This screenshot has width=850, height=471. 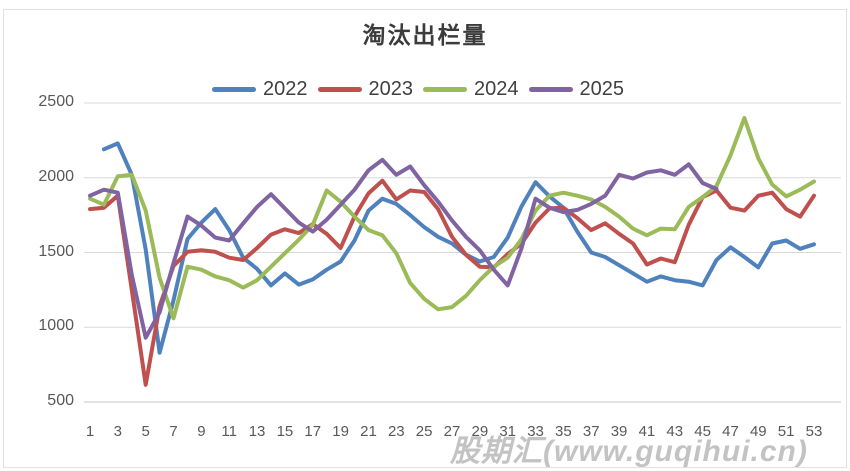 I want to click on x-axis-label: 17, so click(x=313, y=431).